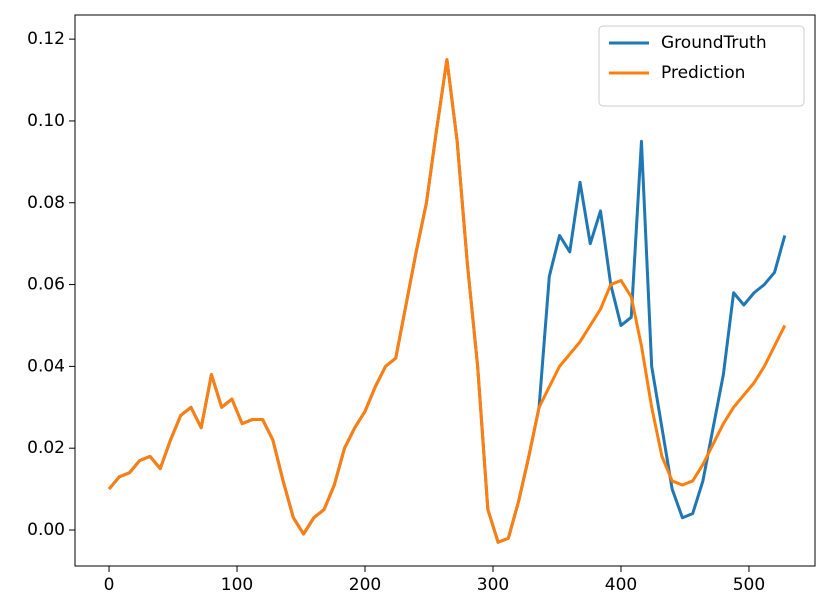 The width and height of the screenshot is (830, 616). Describe the element at coordinates (493, 585) in the screenshot. I see `x-tick-label: 300` at that location.